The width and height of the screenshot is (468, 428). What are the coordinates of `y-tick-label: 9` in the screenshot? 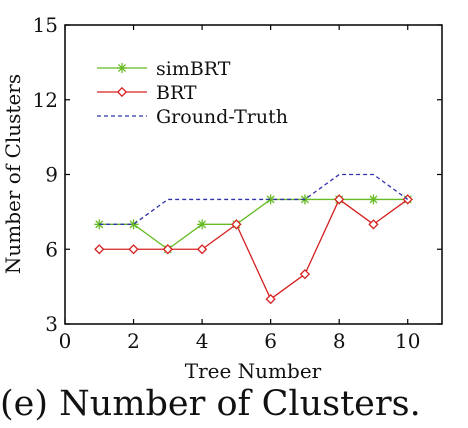 It's located at (51, 175).